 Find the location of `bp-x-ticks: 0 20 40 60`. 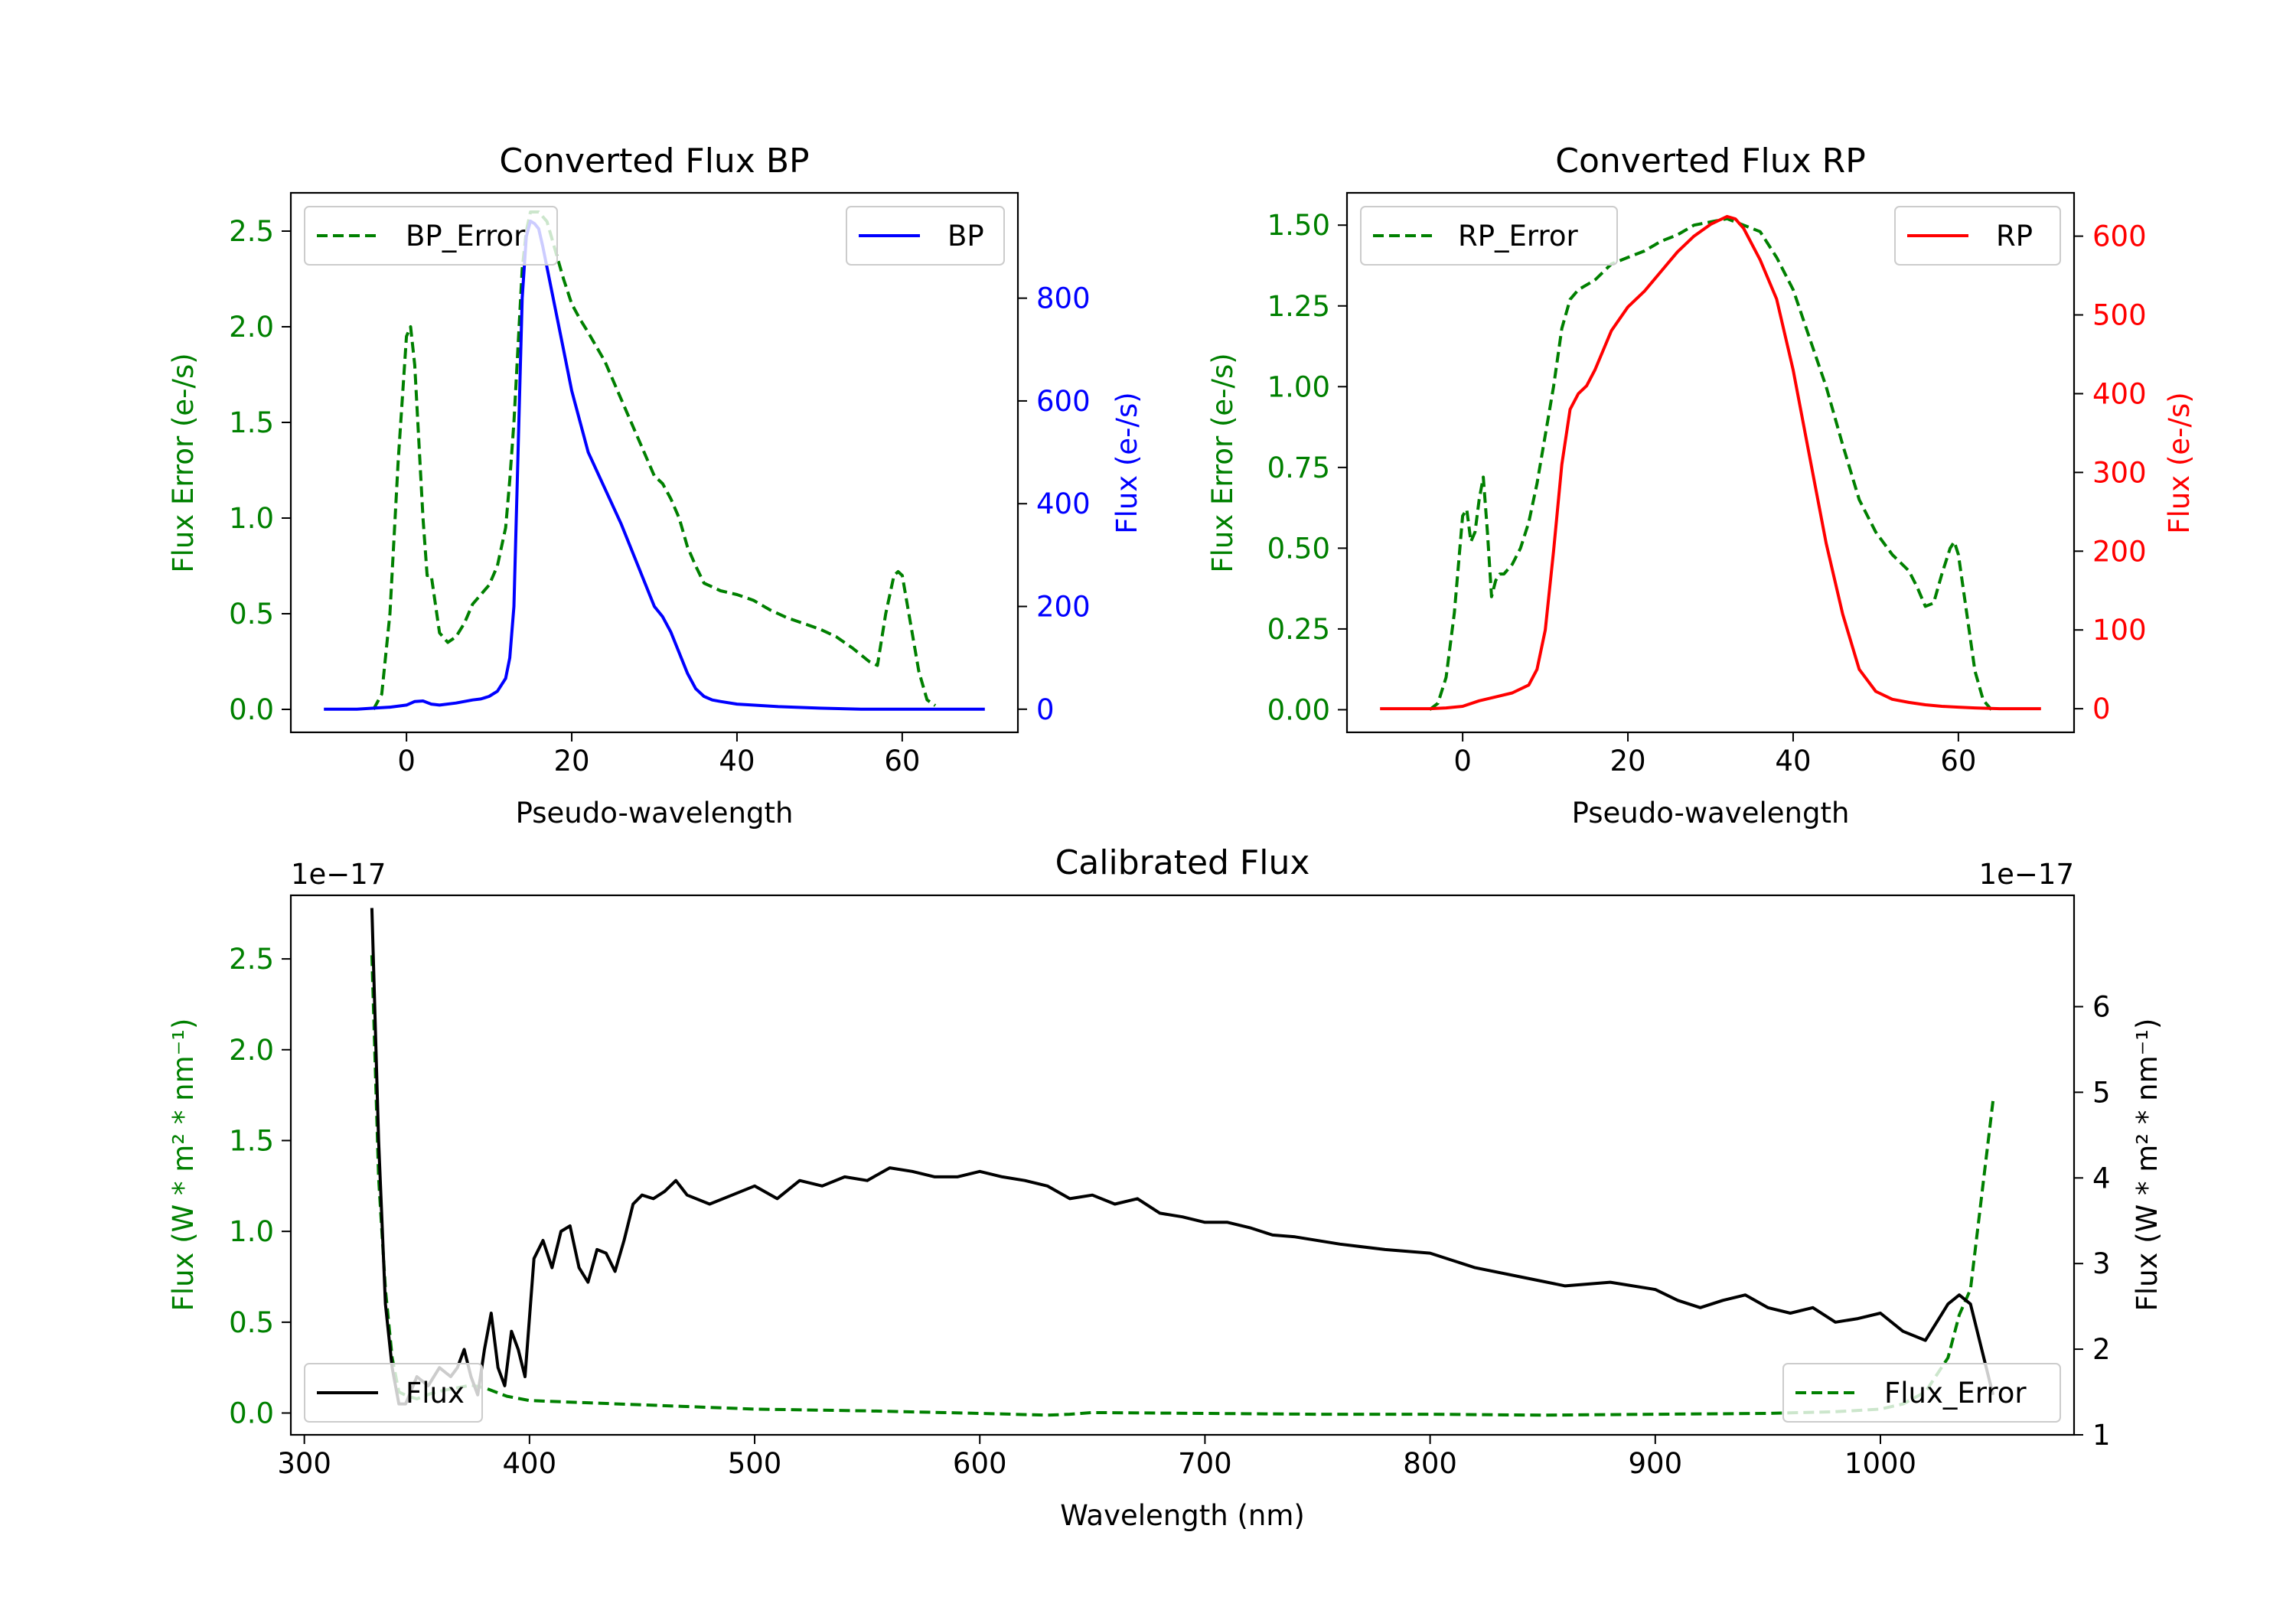

bp-x-ticks: 0 20 40 60 is located at coordinates (658, 754).